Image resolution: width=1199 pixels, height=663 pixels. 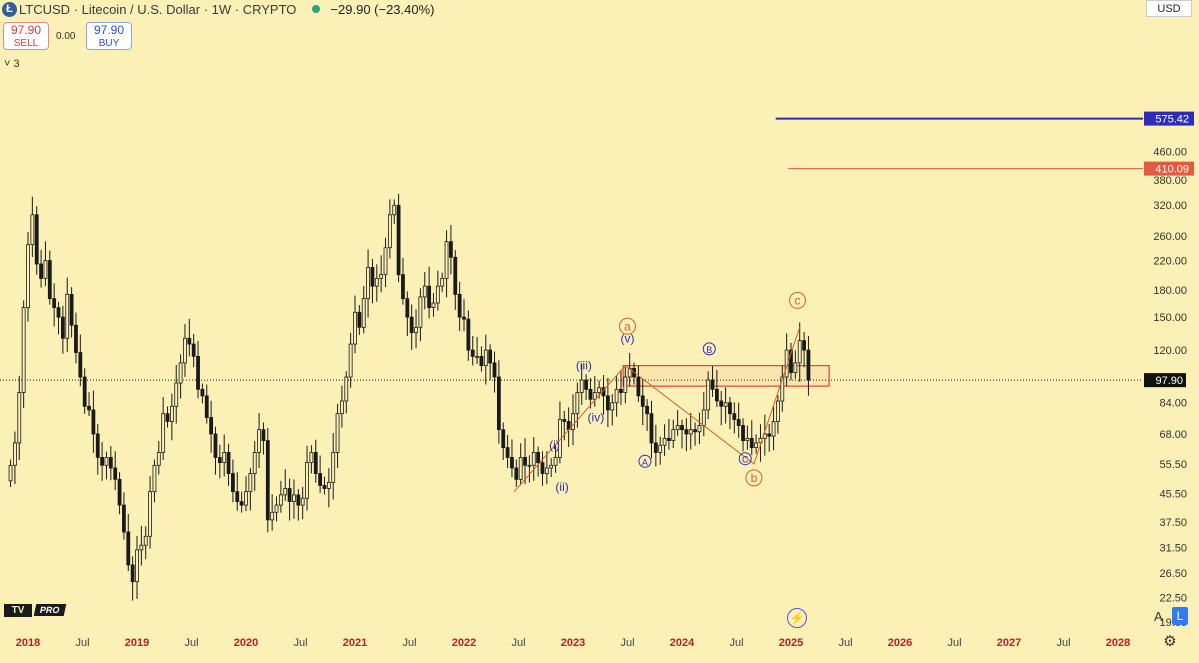 What do you see at coordinates (45, 9) in the screenshot?
I see `symbol-name: LTCUSD` at bounding box center [45, 9].